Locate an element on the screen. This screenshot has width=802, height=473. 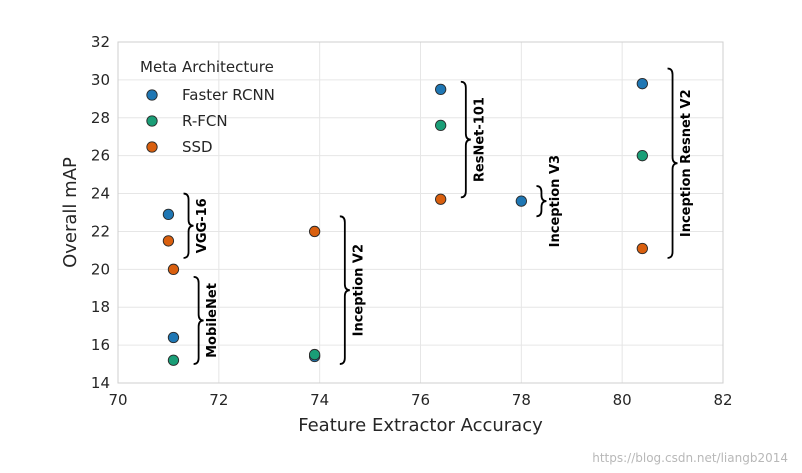
annotation-label: Inception Resnet V2 is located at coordinates (686, 163).